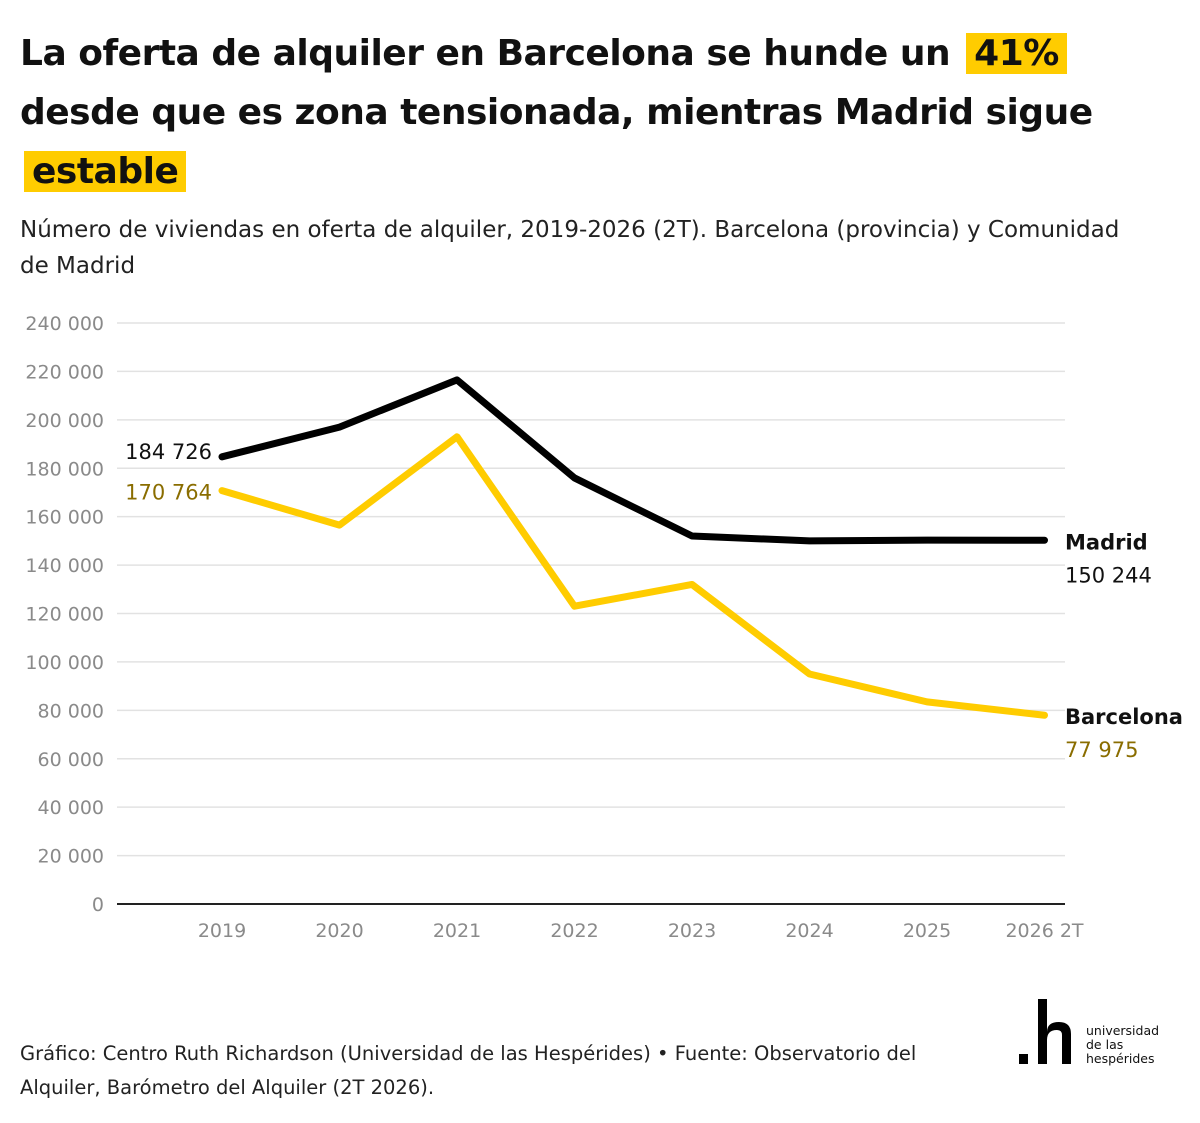 Image resolution: width=1200 pixels, height=1123 pixels. Describe the element at coordinates (168, 493) in the screenshot. I see `barcelona-start-label: 170 764` at that location.